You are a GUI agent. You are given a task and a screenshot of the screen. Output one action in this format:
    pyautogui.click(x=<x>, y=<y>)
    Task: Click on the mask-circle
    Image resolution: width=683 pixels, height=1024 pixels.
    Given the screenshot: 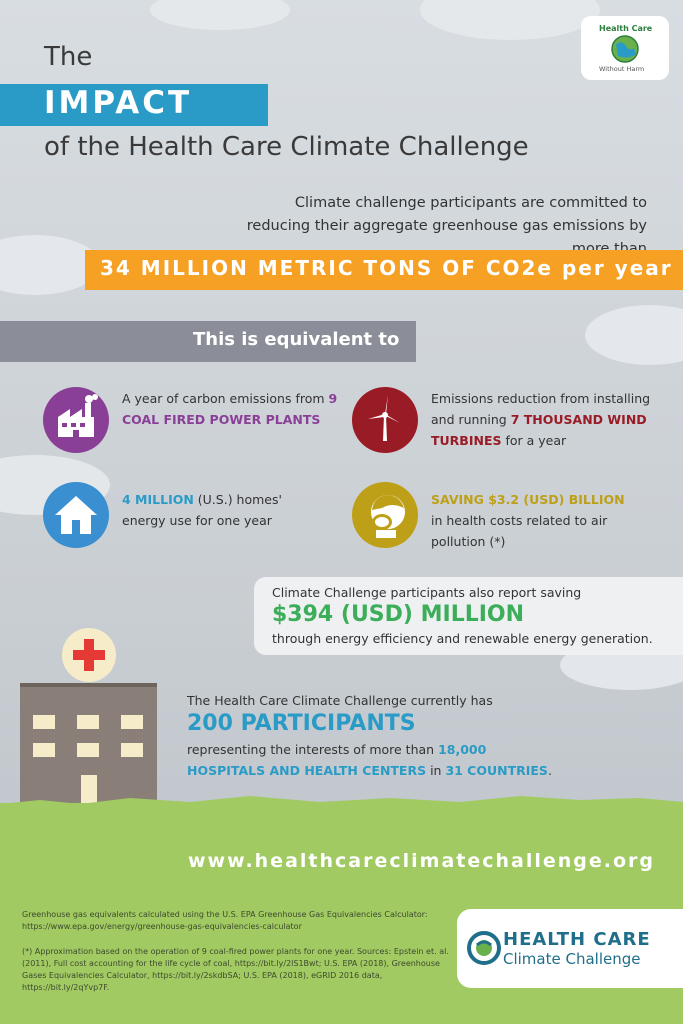 What is the action you would take?
    pyautogui.click(x=385, y=515)
    